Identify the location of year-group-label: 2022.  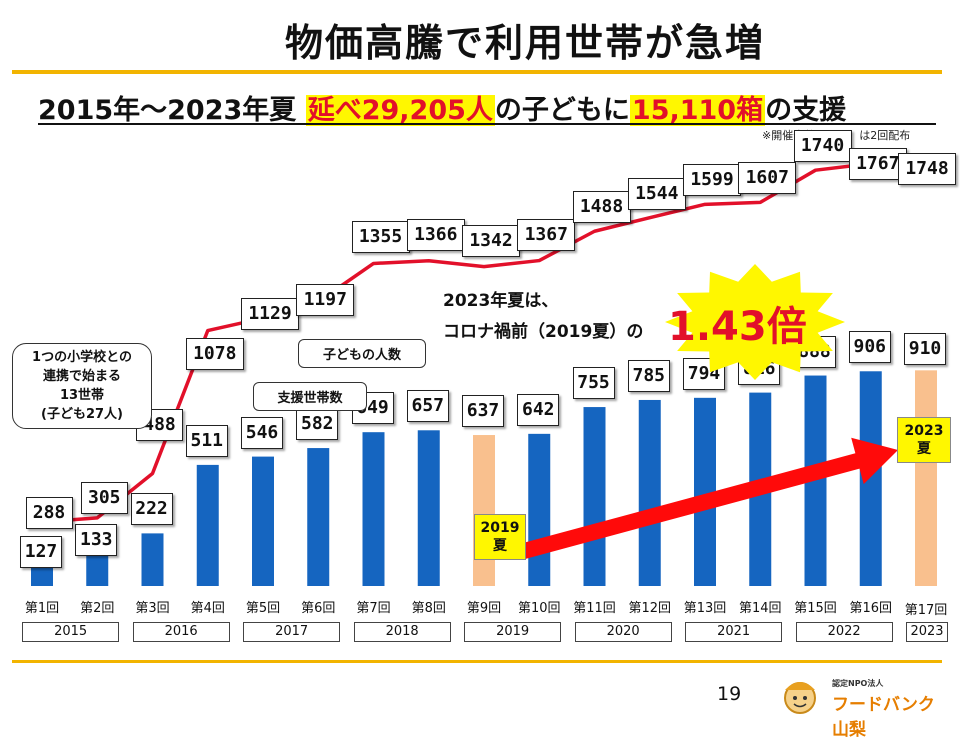
(844, 632).